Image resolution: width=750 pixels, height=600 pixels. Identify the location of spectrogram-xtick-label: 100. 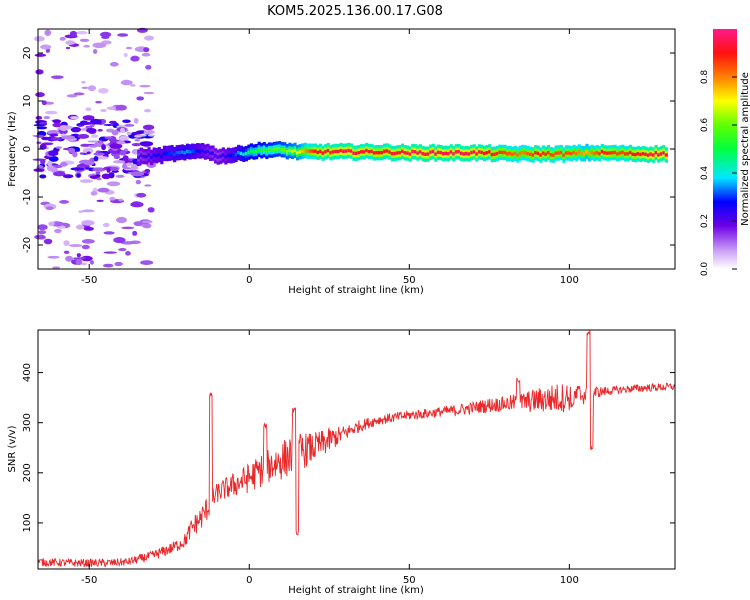
(569, 280).